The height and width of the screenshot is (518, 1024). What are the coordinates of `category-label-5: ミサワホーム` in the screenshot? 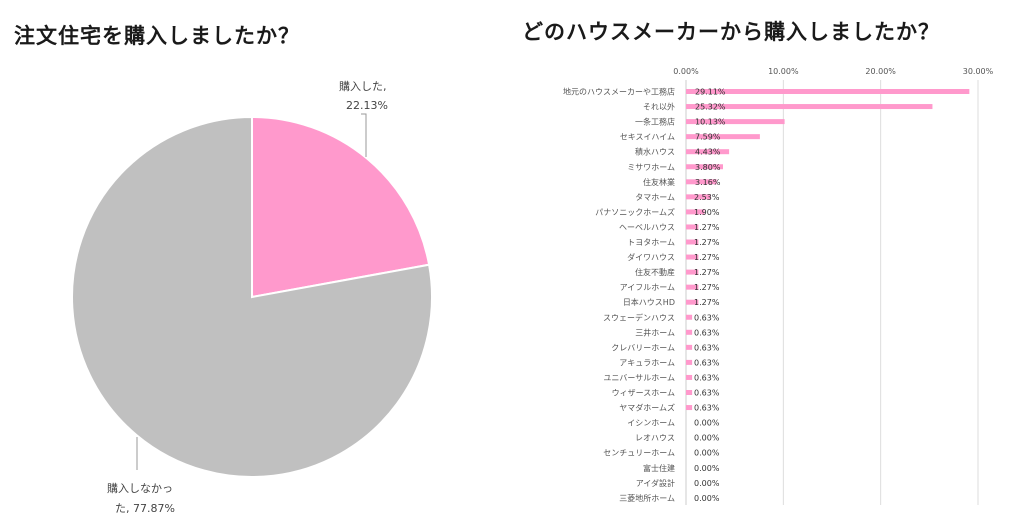 It's located at (651, 167).